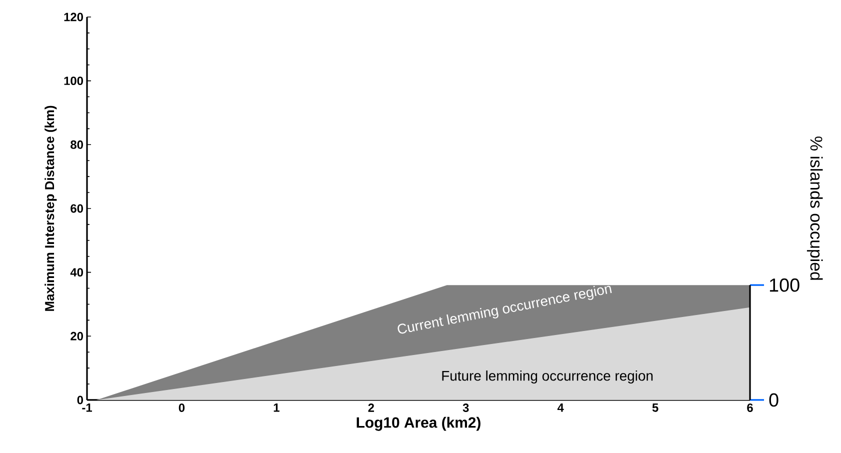 This screenshot has width=841, height=453. I want to click on x-tick-label: 2, so click(371, 408).